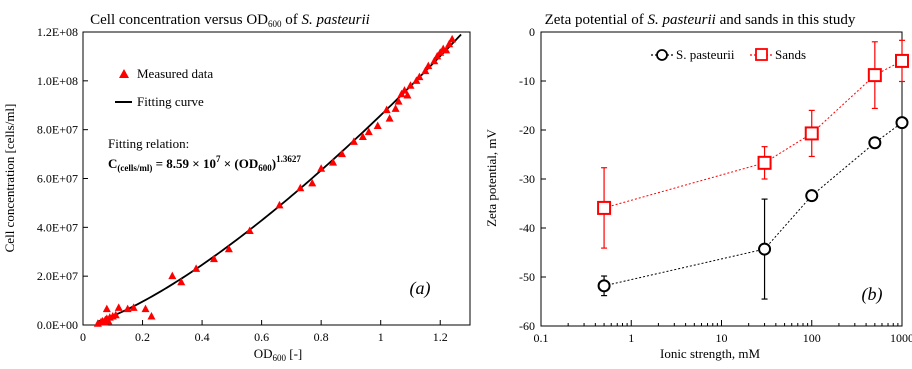  I want to click on fit-equation: C(cells/ml) = 8.59 × 107 × (OD600)1.3627, so click(204, 163).